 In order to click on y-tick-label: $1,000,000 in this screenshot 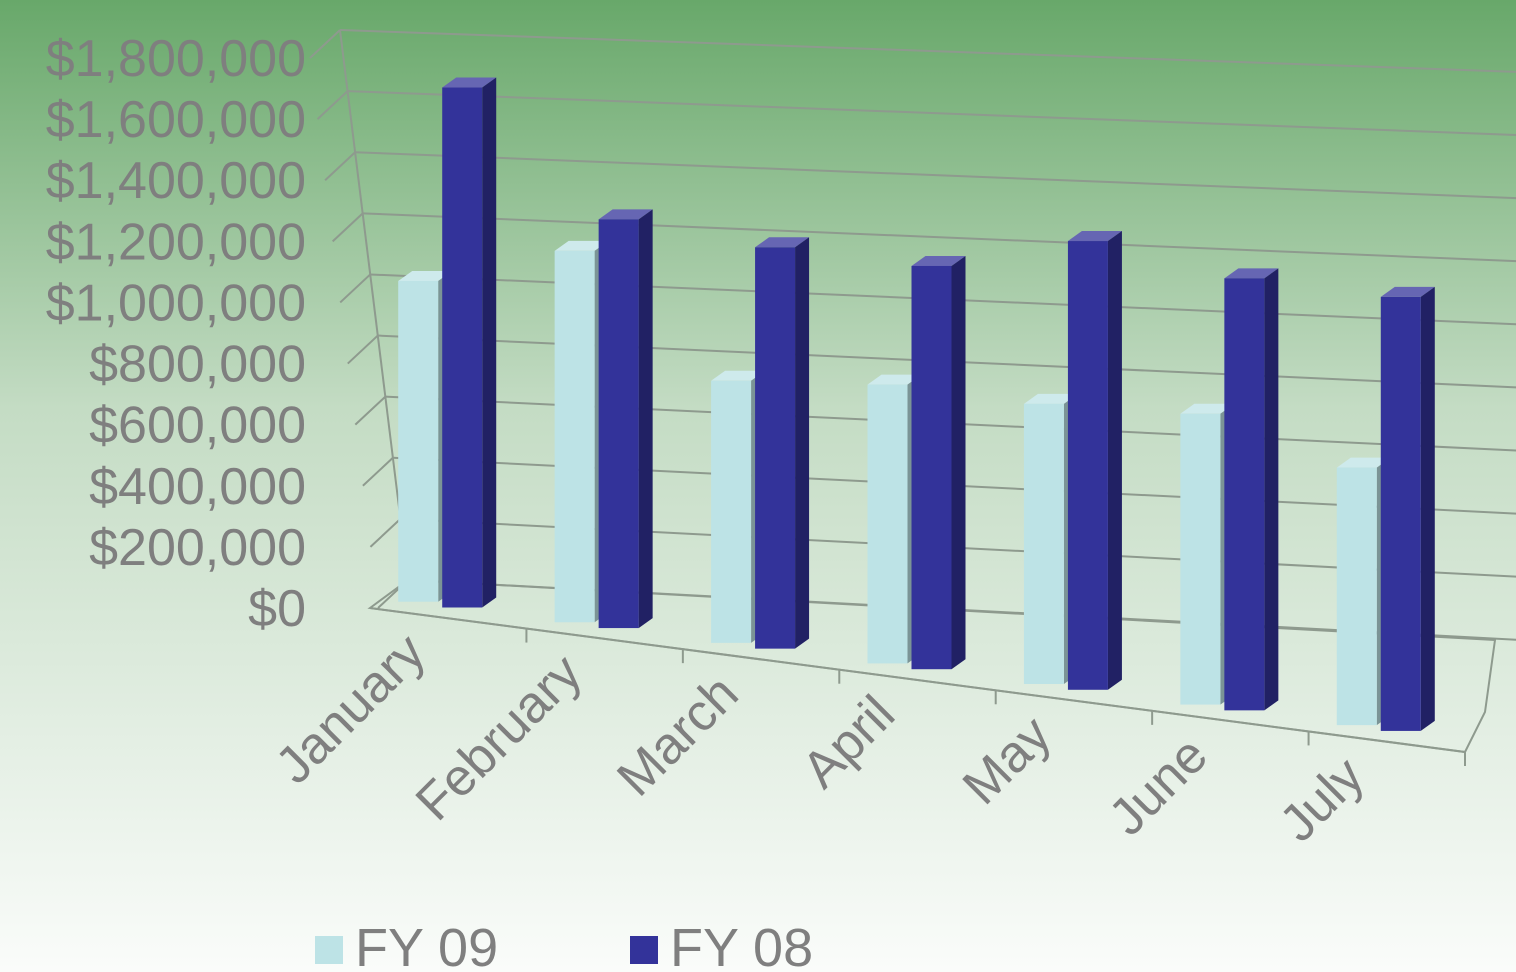, I will do `click(176, 303)`.